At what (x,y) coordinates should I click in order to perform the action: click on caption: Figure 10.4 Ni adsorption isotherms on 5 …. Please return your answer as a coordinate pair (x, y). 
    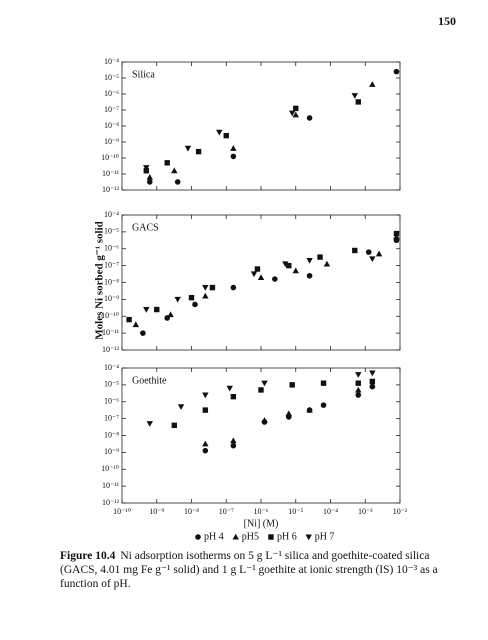
    Looking at the image, I should click on (255, 570).